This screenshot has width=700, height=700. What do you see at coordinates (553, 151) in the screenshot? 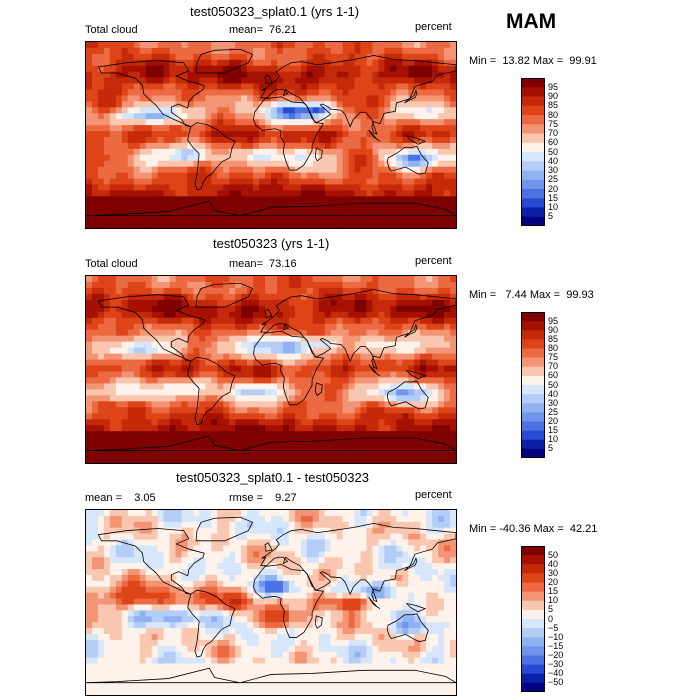
I see `colorbar-tick-label: 50` at bounding box center [553, 151].